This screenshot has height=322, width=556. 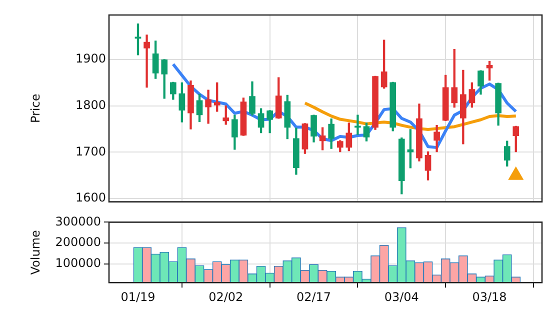 I want to click on y-tick-label: 1700, so click(x=90, y=151).